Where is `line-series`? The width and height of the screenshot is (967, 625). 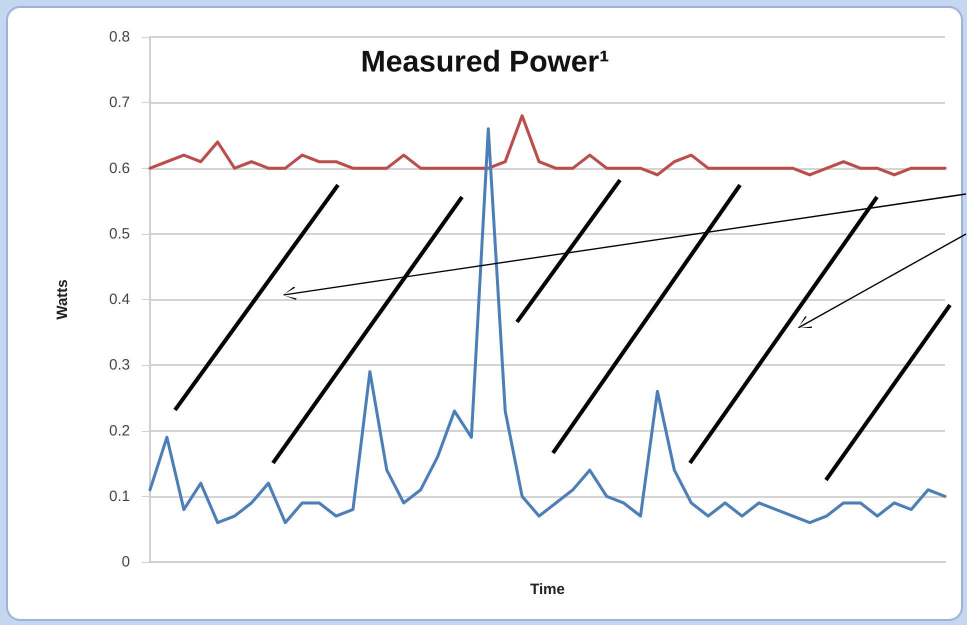 line-series is located at coordinates (547, 145).